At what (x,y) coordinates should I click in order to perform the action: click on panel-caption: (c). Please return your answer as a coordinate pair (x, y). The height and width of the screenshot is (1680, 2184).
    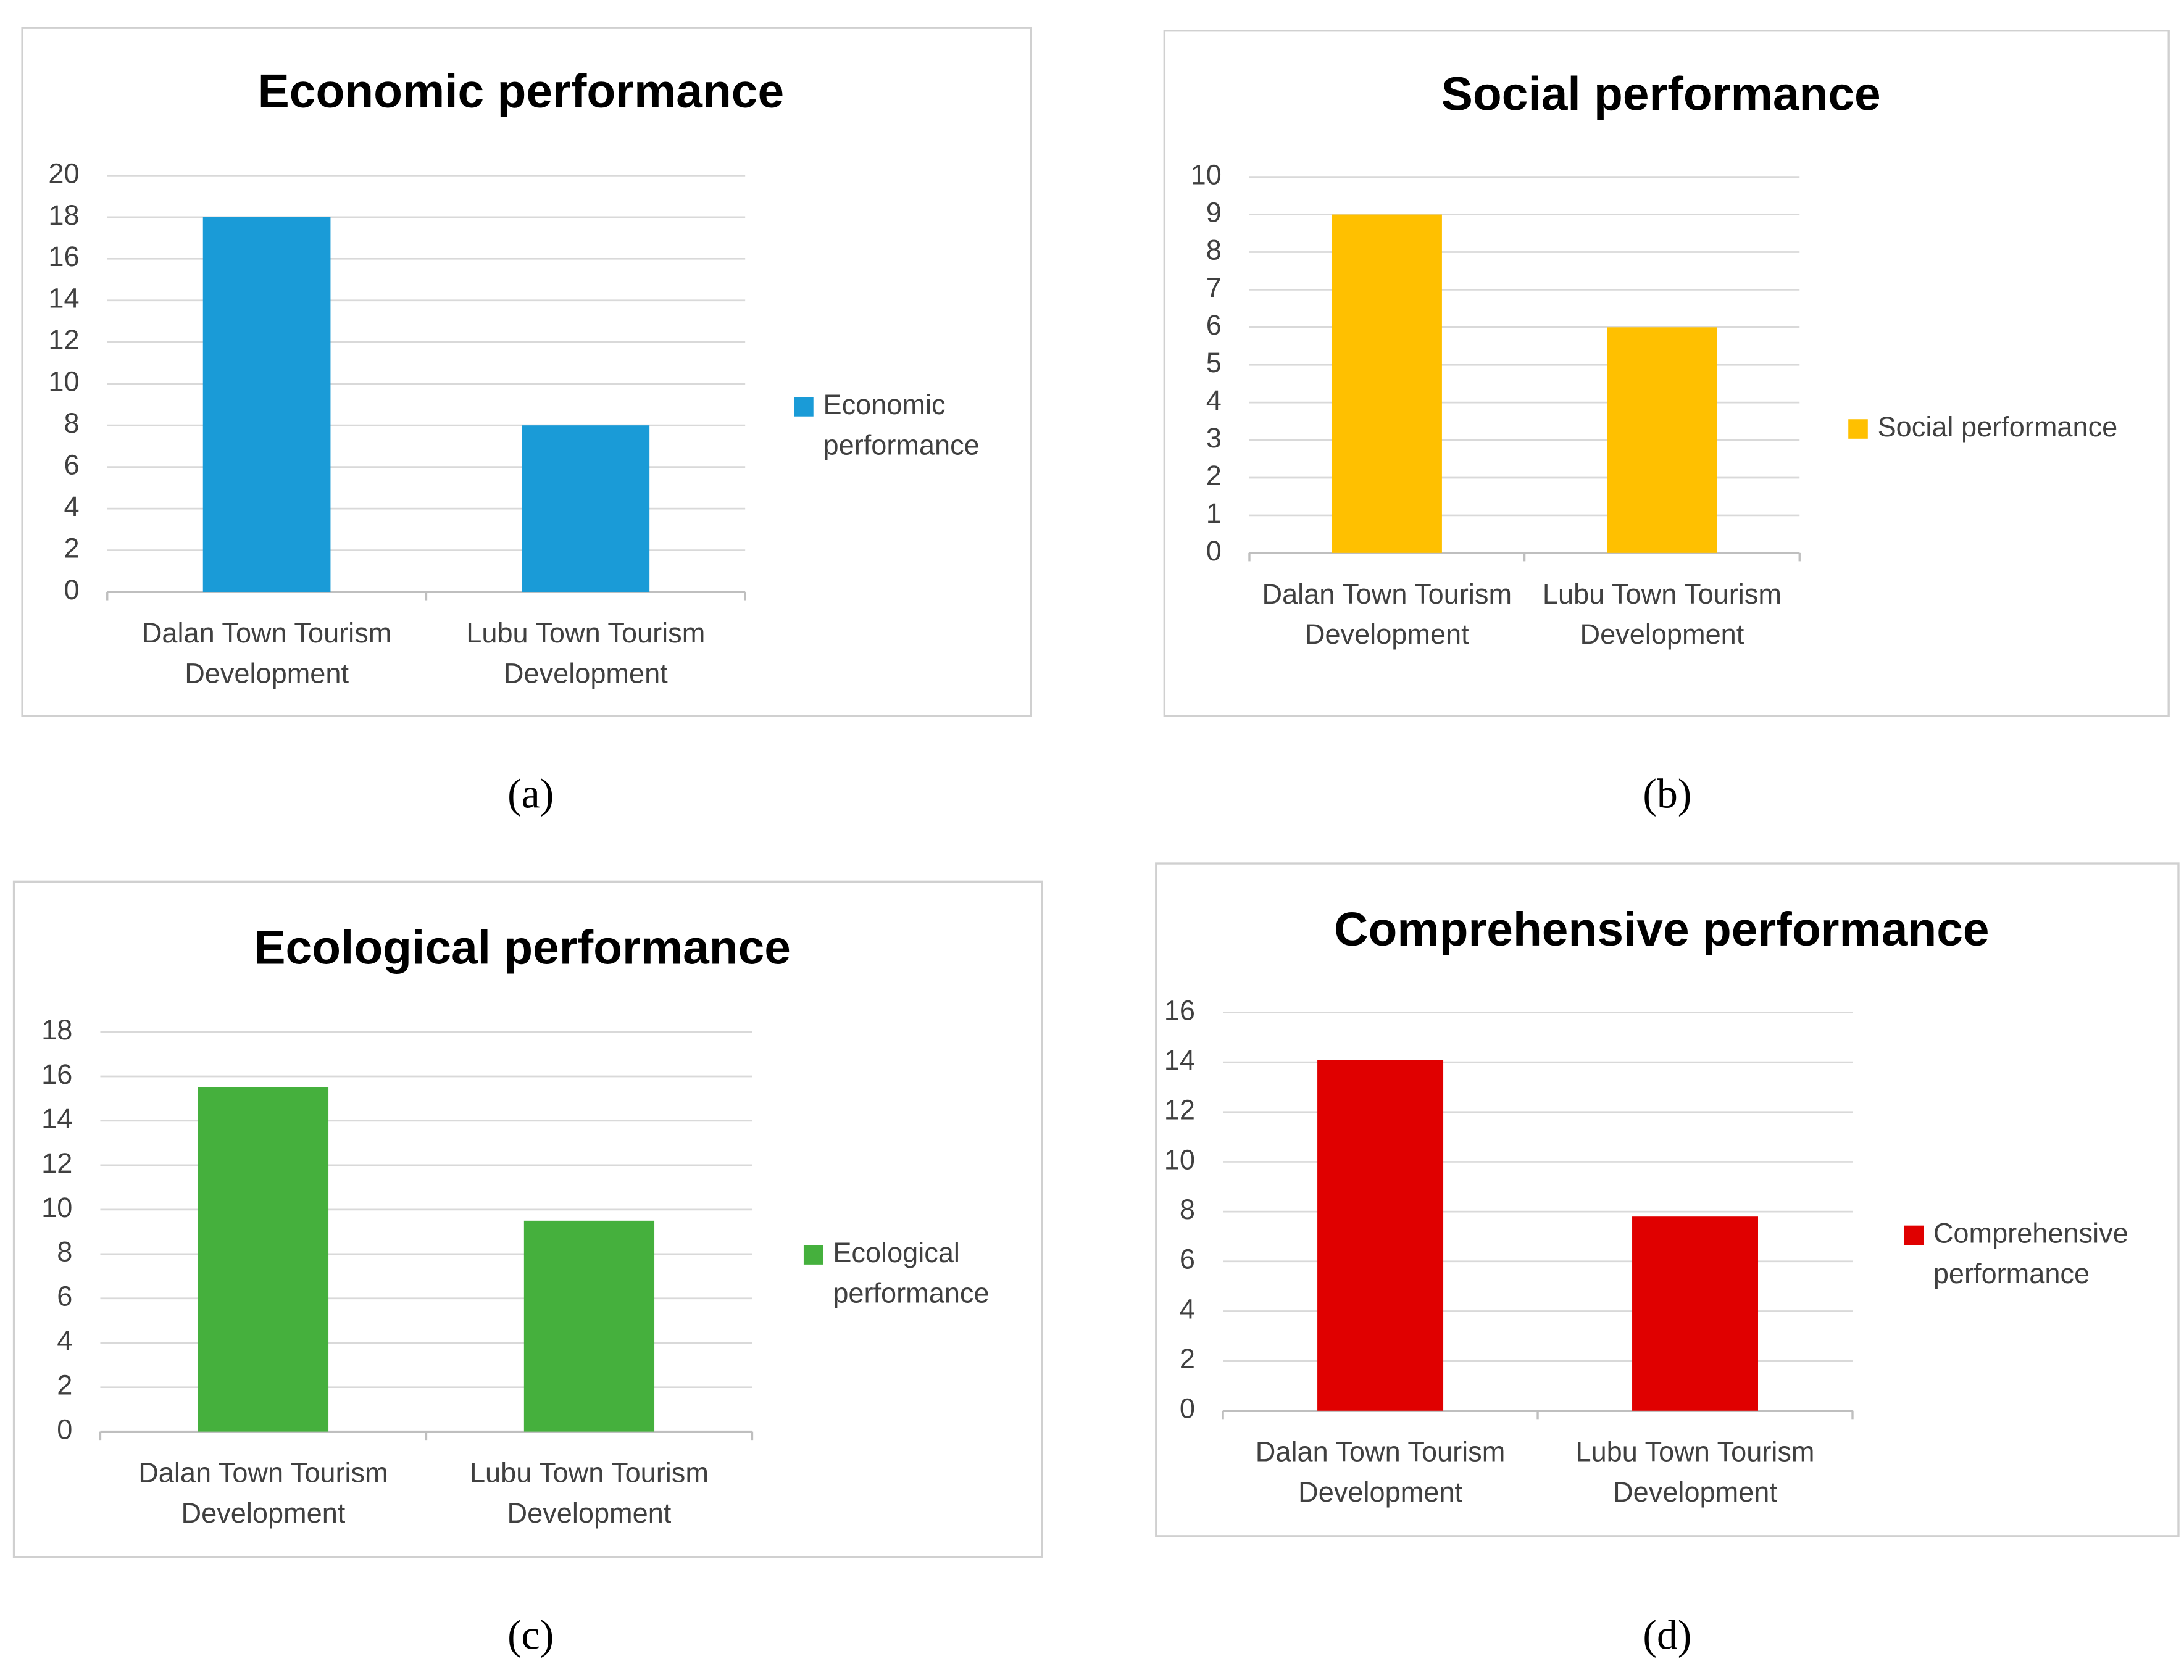
    Looking at the image, I should click on (530, 1634).